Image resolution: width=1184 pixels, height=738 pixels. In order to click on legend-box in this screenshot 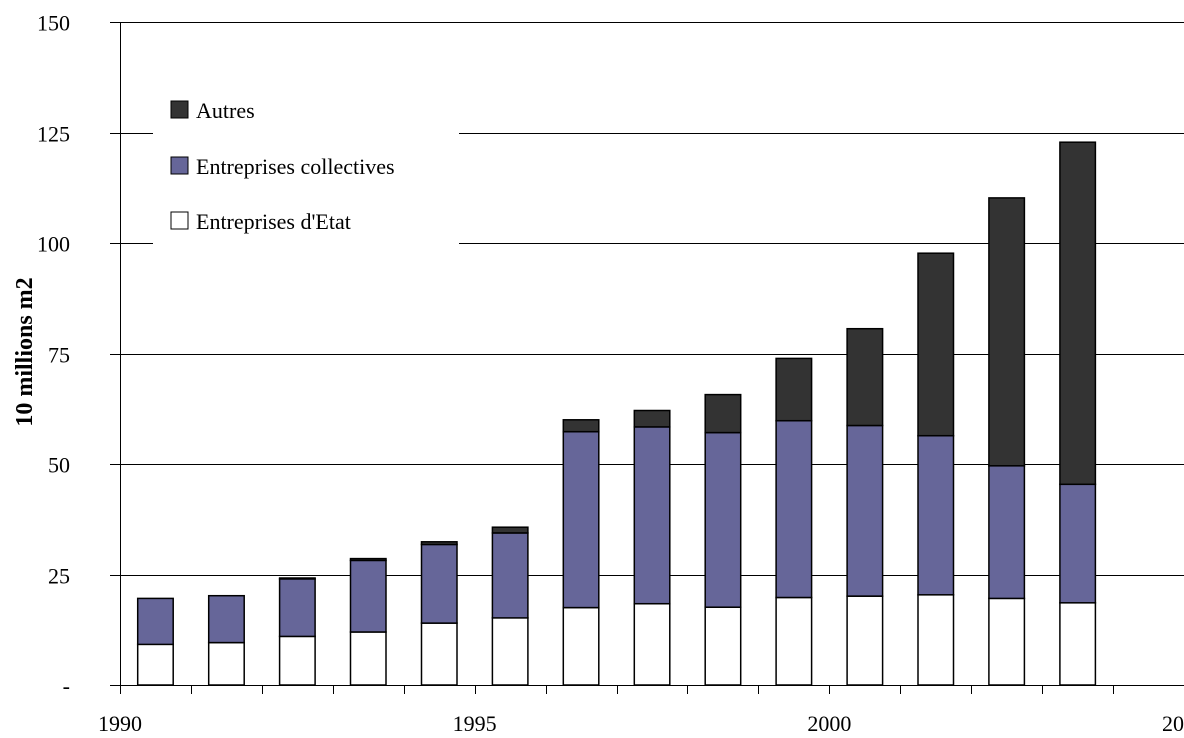, I will do `click(306, 164)`.